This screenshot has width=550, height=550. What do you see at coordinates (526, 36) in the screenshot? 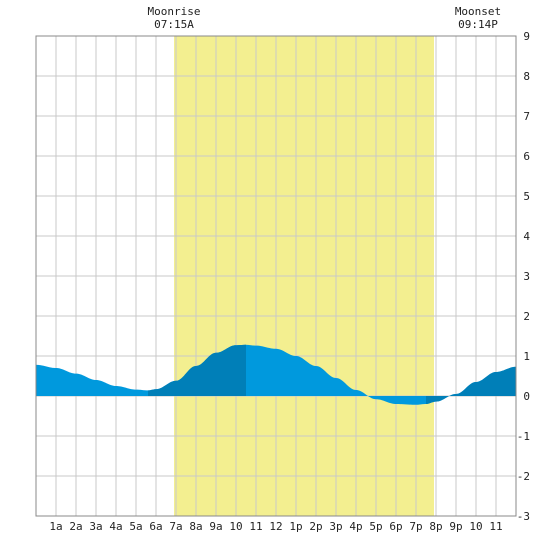
I see `y-tick-label: 9` at bounding box center [526, 36].